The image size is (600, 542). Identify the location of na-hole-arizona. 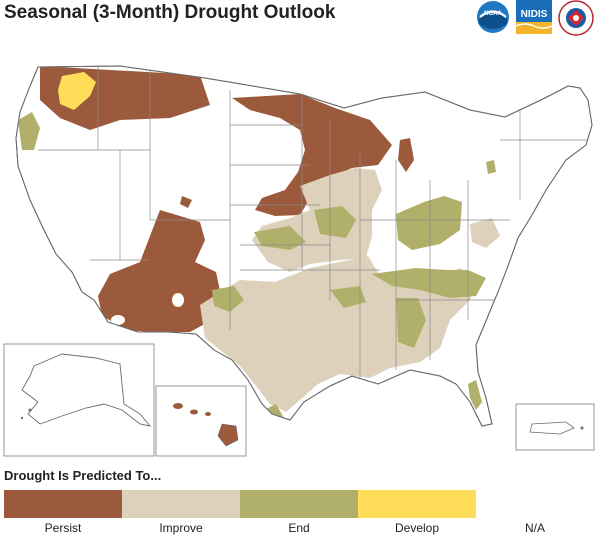
(118, 320).